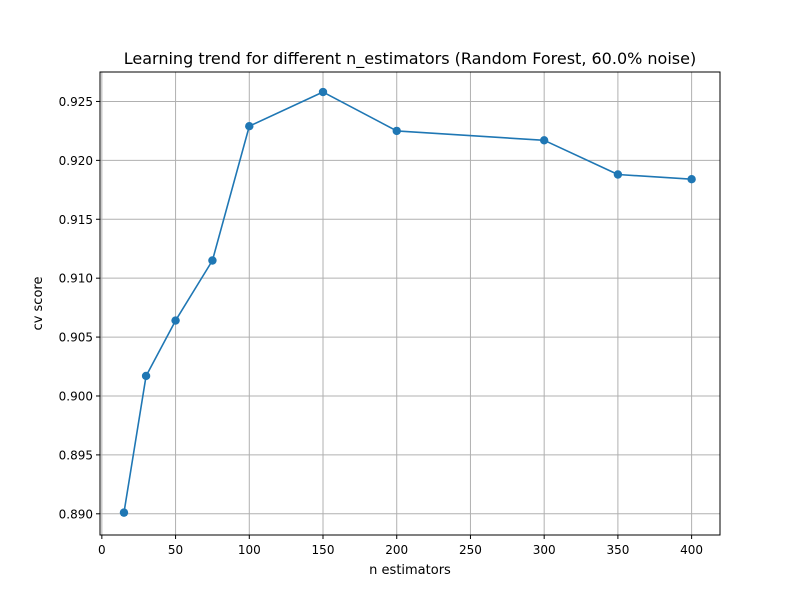 This screenshot has height=604, width=800. Describe the element at coordinates (175, 550) in the screenshot. I see `x-tick-label: 50` at that location.